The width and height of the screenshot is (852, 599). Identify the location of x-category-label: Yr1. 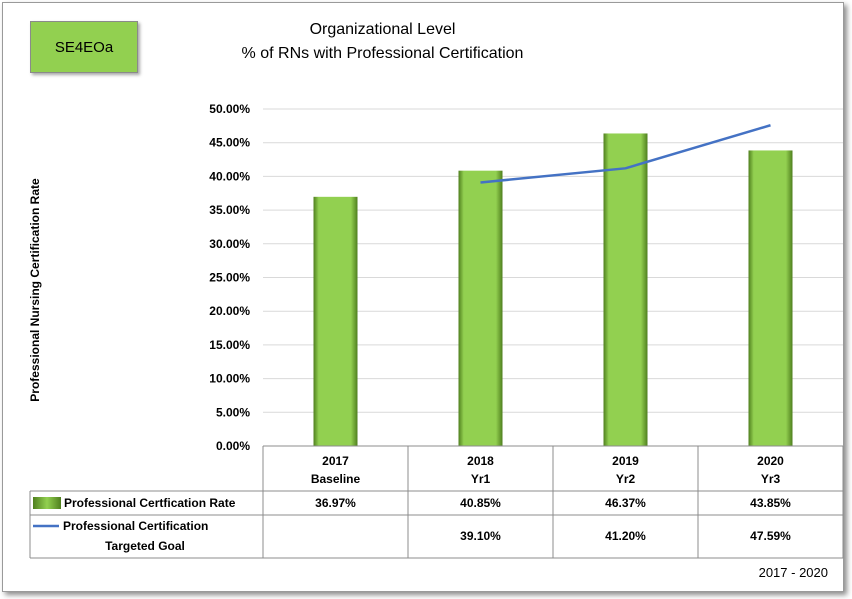
(481, 479).